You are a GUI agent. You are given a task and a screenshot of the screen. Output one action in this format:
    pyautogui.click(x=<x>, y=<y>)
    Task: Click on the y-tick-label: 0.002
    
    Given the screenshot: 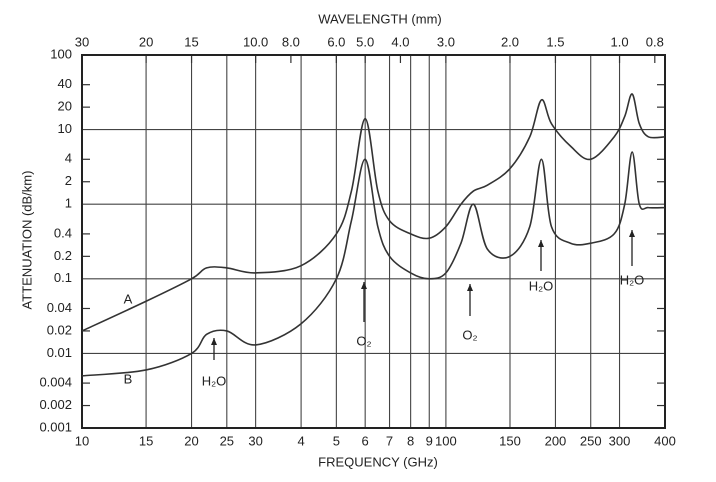 What is the action you would take?
    pyautogui.click(x=55, y=404)
    